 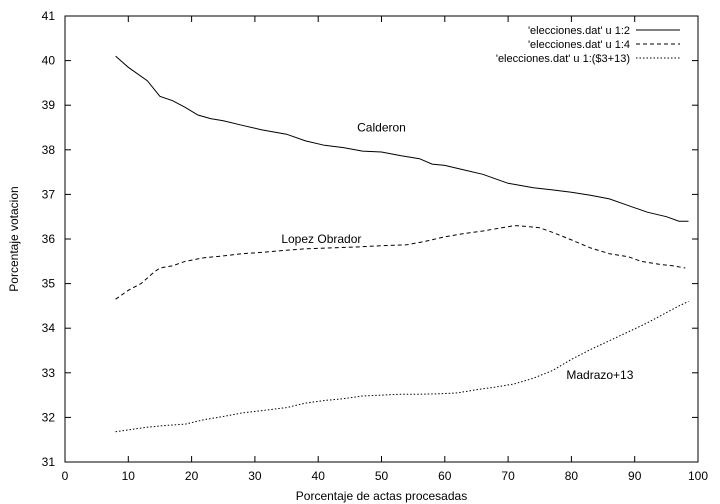 What do you see at coordinates (192, 476) in the screenshot?
I see `x-tick-label: 20` at bounding box center [192, 476].